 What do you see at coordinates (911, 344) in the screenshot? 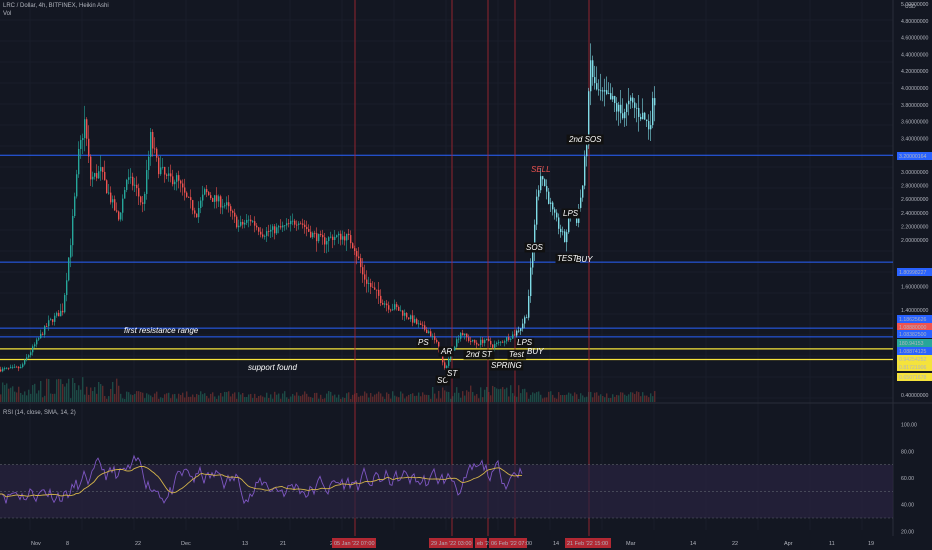
I see `price-badge-label: 180.94153` at bounding box center [911, 344].